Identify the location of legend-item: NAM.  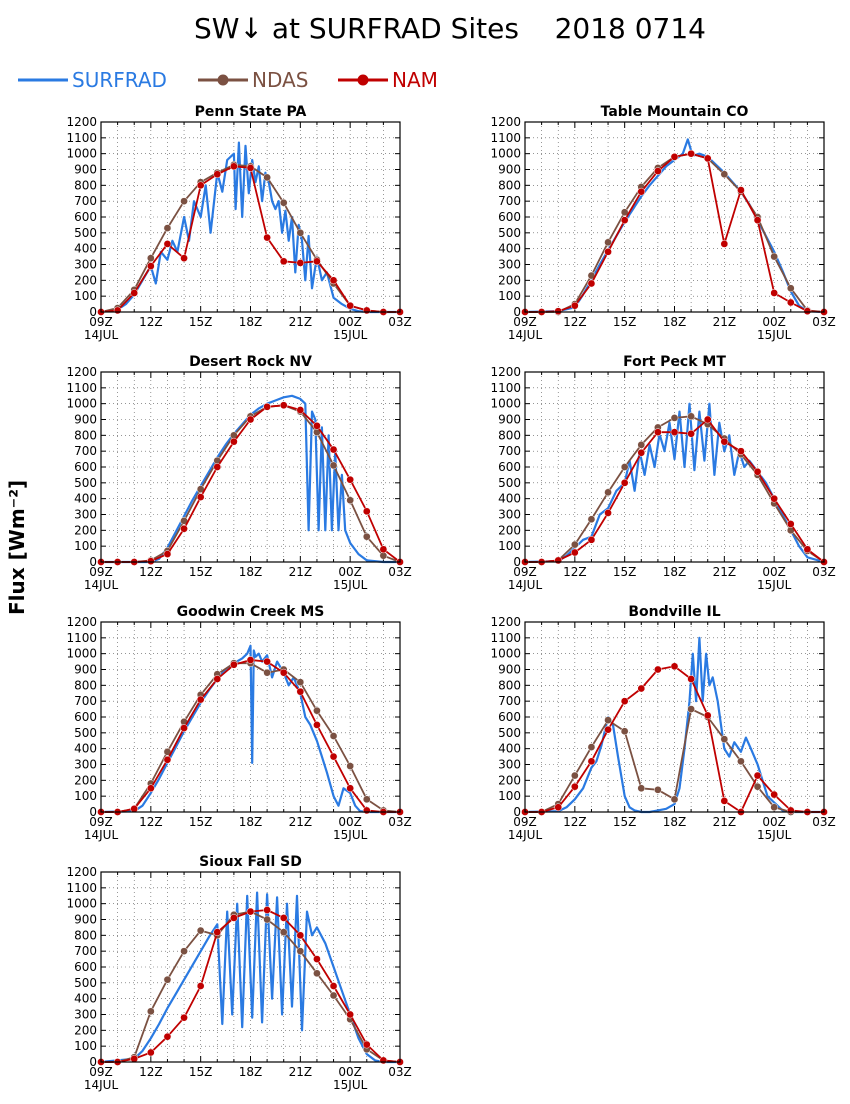
(388, 80).